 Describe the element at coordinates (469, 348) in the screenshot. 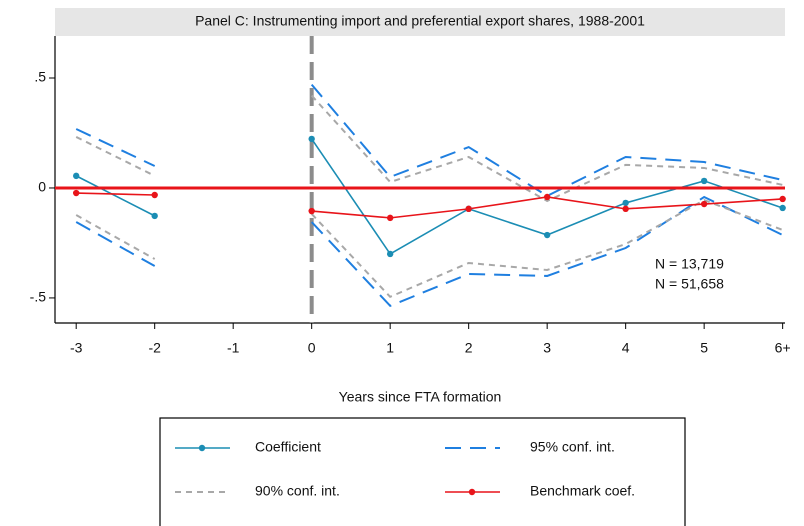

I see `x-tick-label: 2` at that location.